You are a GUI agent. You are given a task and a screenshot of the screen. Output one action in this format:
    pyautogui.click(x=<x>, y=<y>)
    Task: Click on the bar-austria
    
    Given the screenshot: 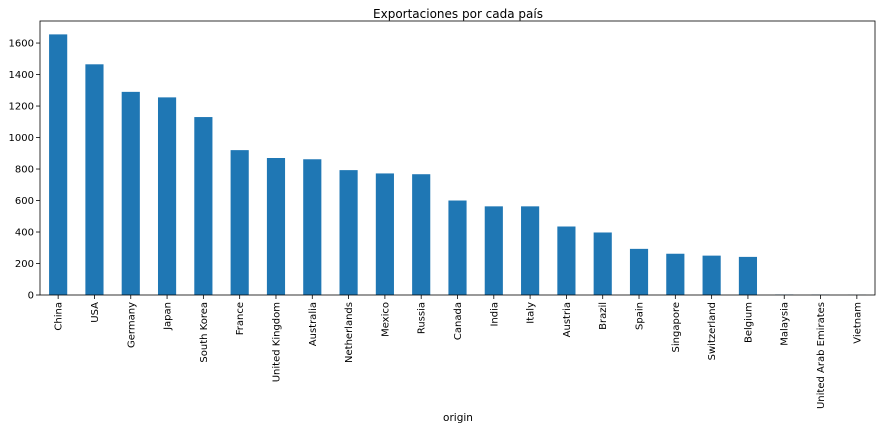 What is the action you would take?
    pyautogui.click(x=566, y=261)
    